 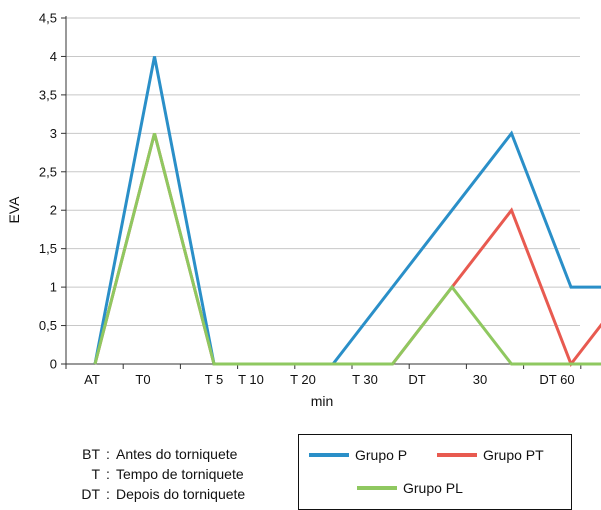 I want to click on note-row-bt: BT : Antes do torniquete, so click(x=152, y=454).